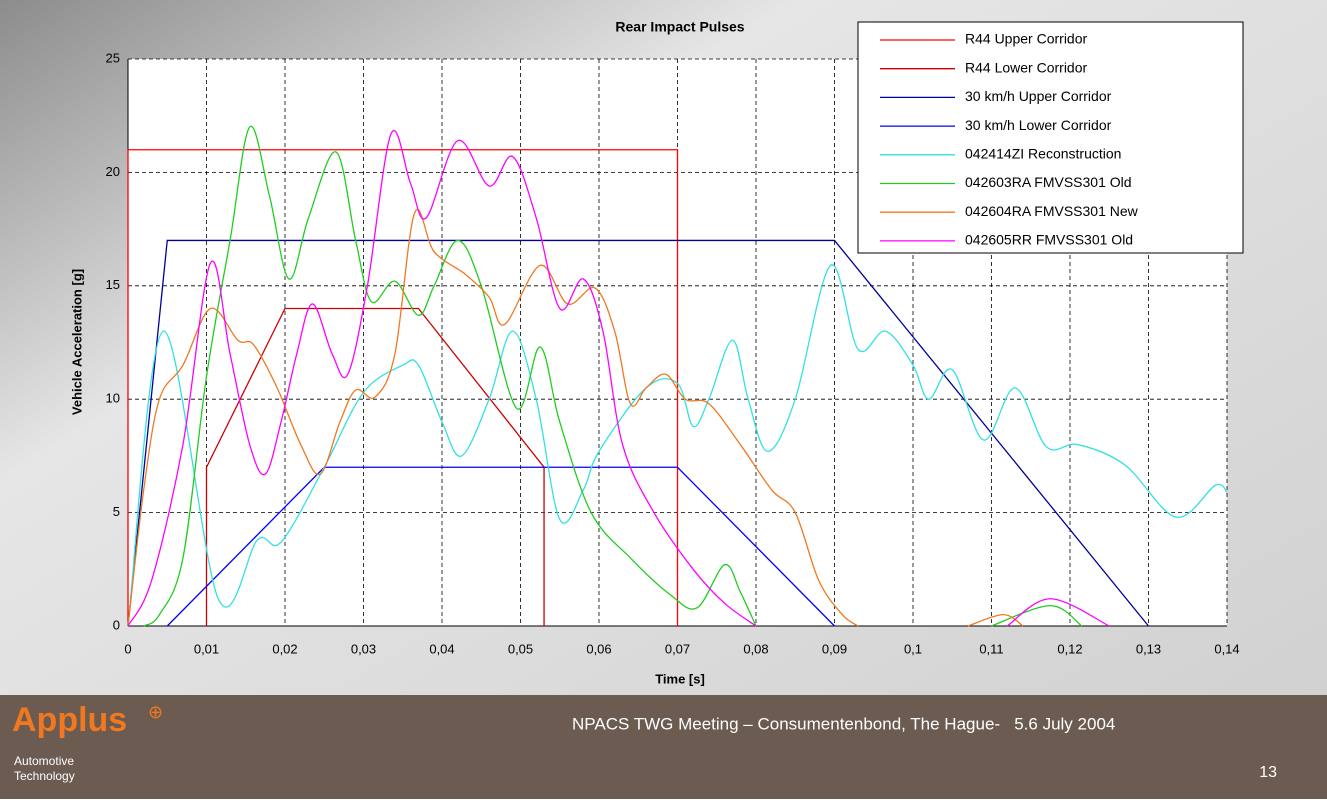 Image resolution: width=1327 pixels, height=804 pixels. What do you see at coordinates (598, 648) in the screenshot?
I see `x-tick-label: 0,06` at bounding box center [598, 648].